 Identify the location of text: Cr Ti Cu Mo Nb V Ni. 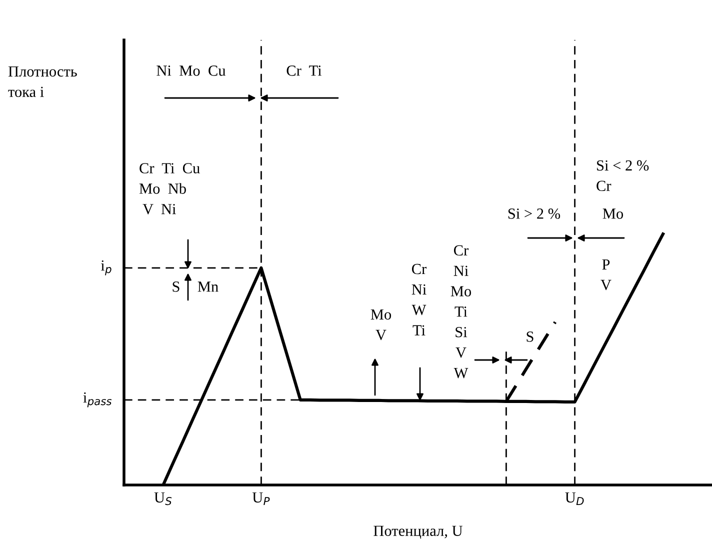
(169, 188).